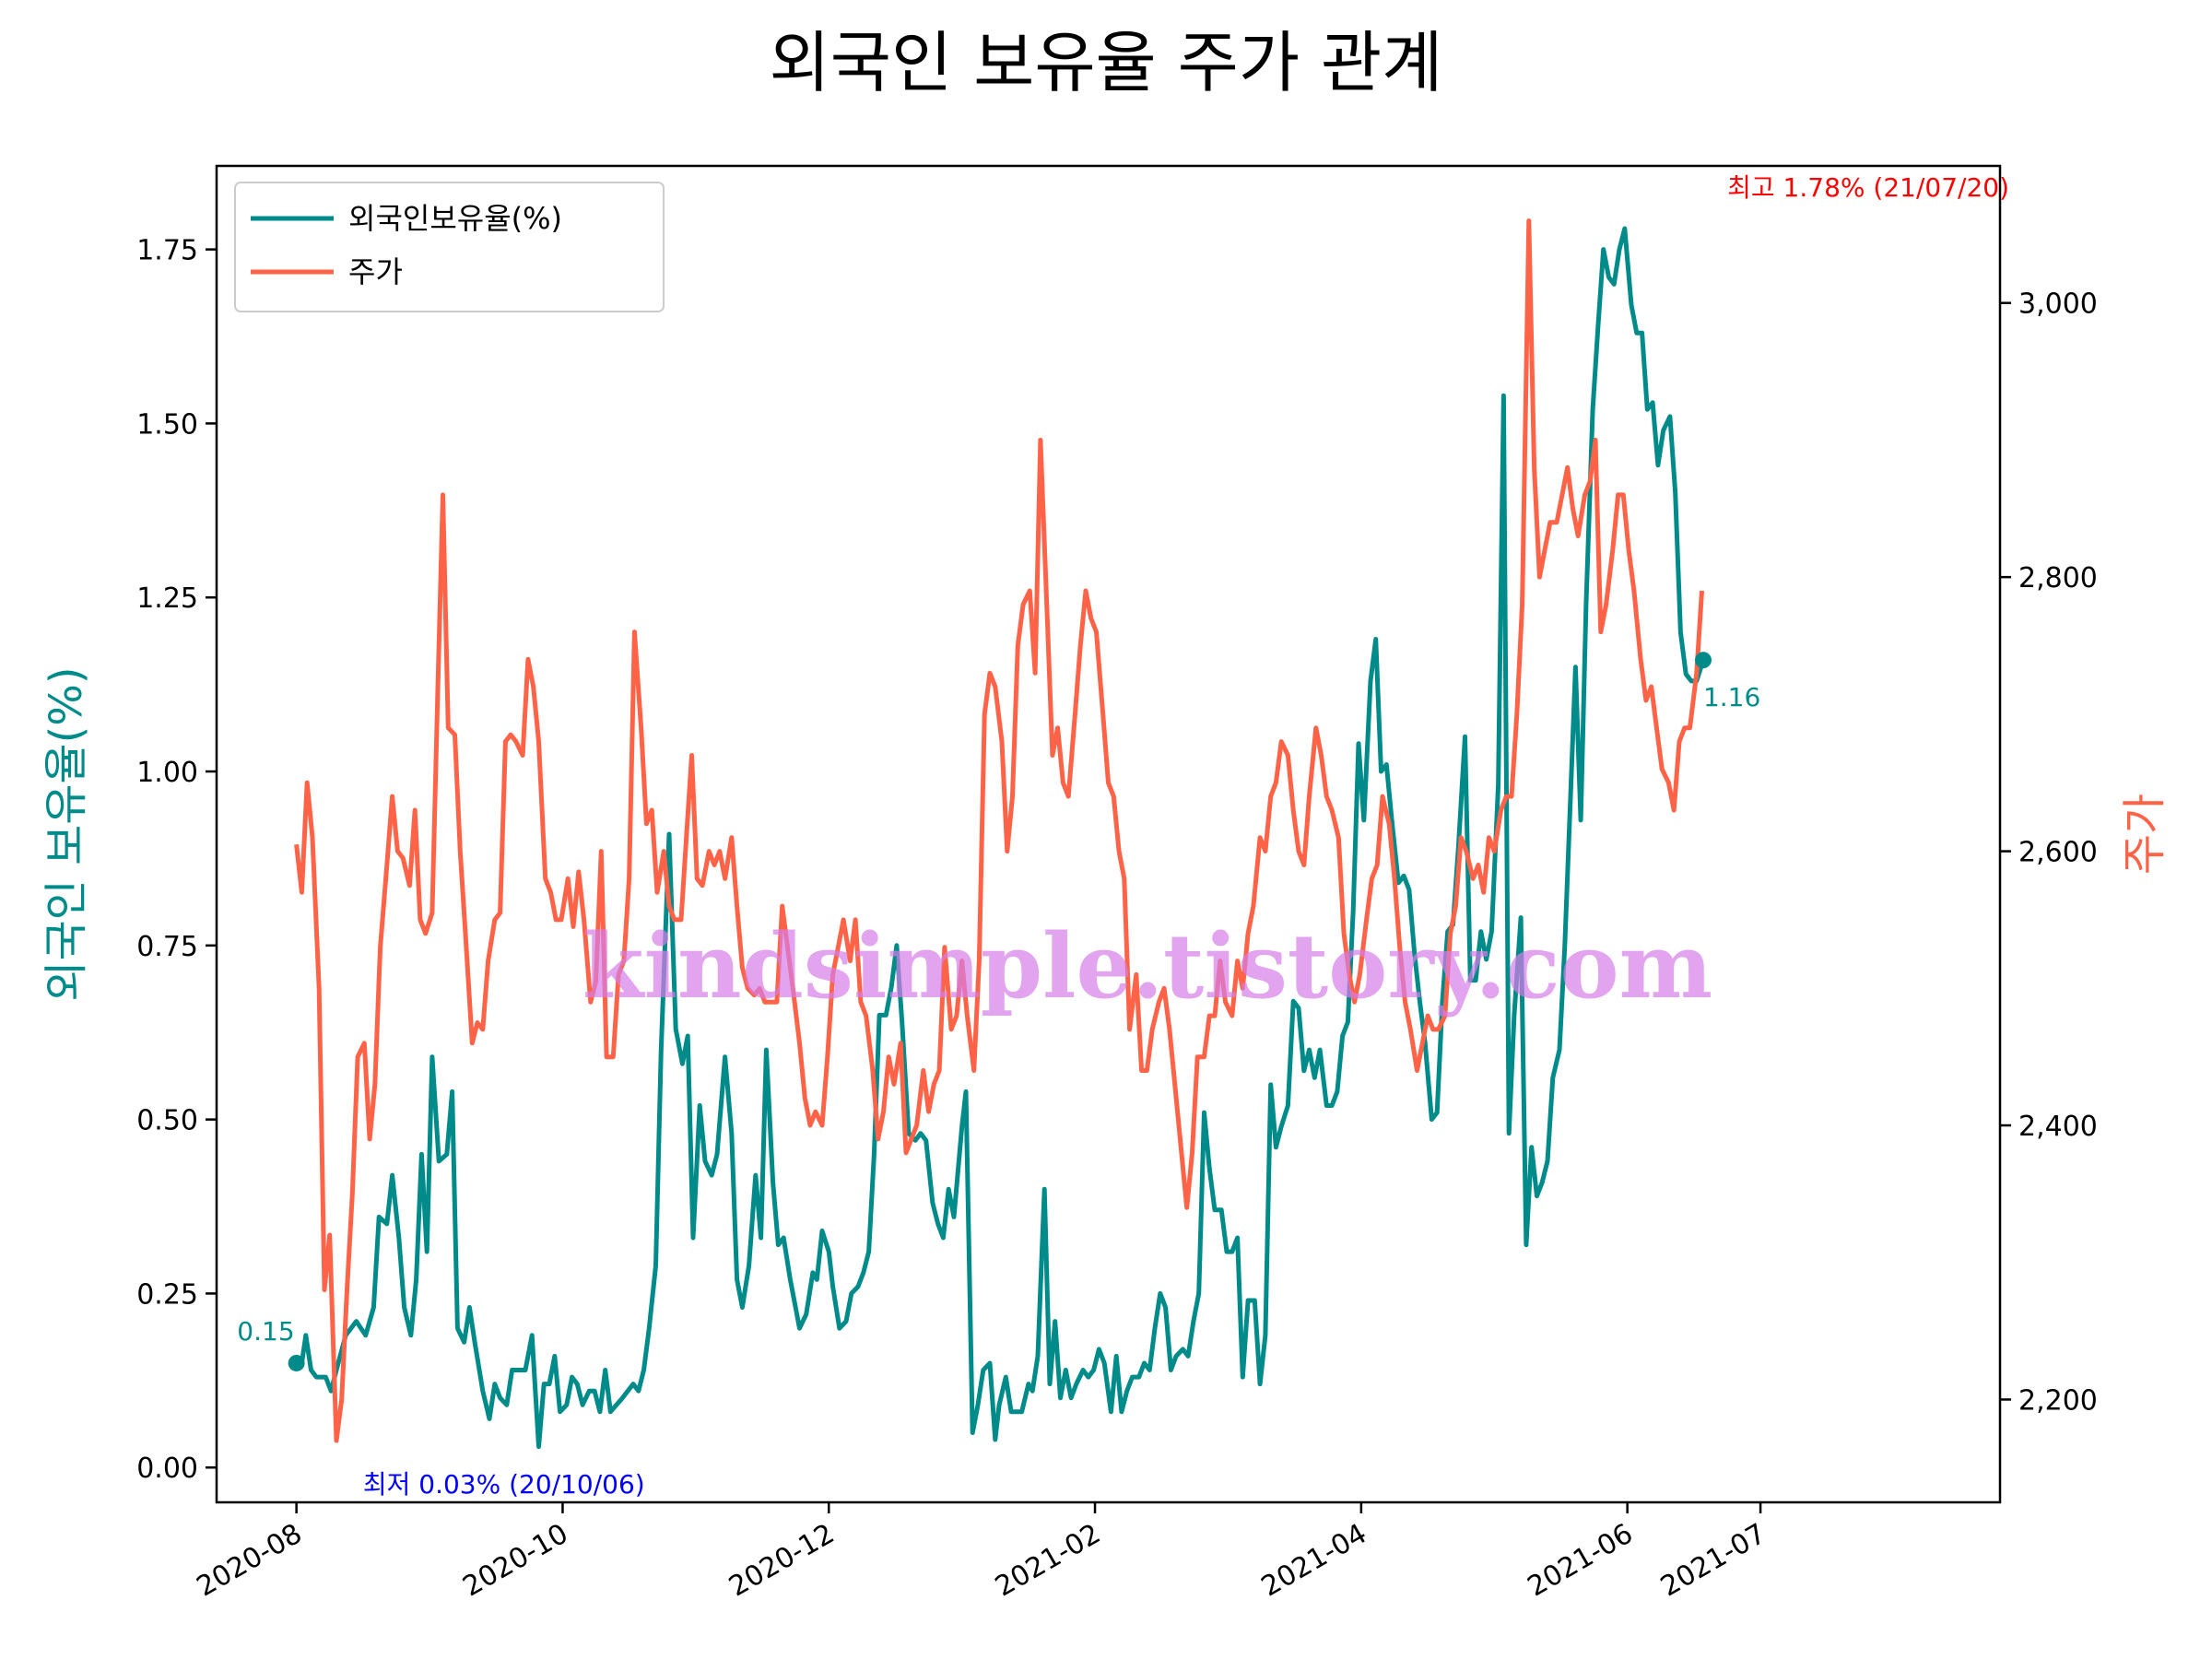  Describe the element at coordinates (782, 1561) in the screenshot. I see `x-tick-label: 2020-12` at that location.